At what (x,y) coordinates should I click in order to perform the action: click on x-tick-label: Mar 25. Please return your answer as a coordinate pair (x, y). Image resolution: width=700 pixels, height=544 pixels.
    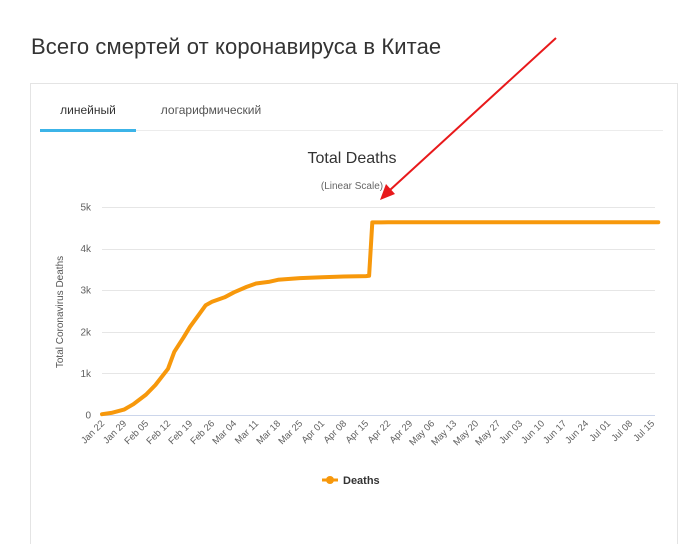
    Looking at the image, I should click on (290, 432).